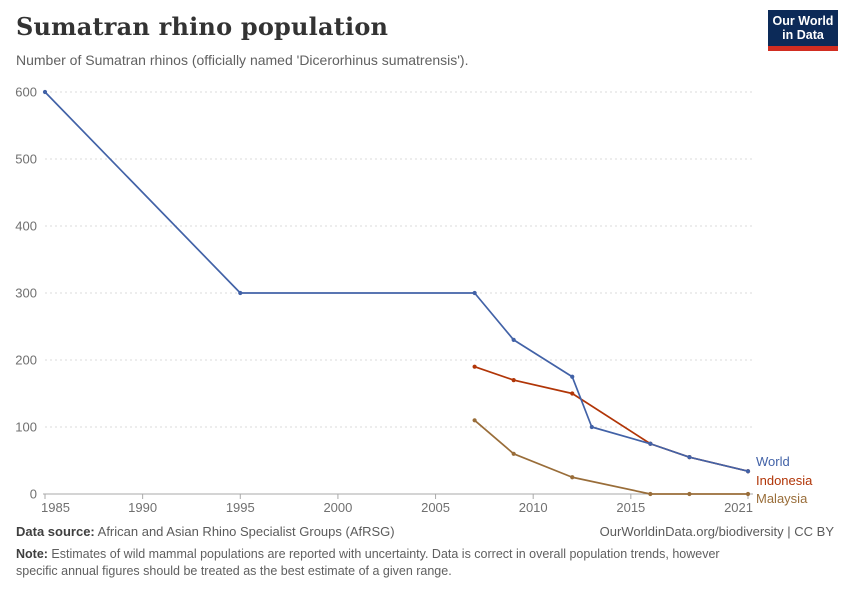  Describe the element at coordinates (591, 427) in the screenshot. I see `data-point-world-2013` at that location.